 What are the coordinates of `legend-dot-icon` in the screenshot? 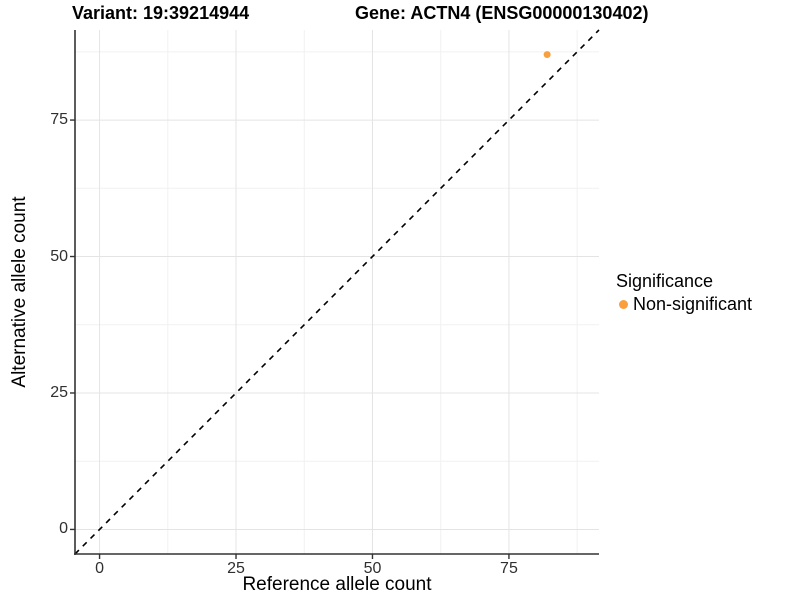 It's located at (623, 304).